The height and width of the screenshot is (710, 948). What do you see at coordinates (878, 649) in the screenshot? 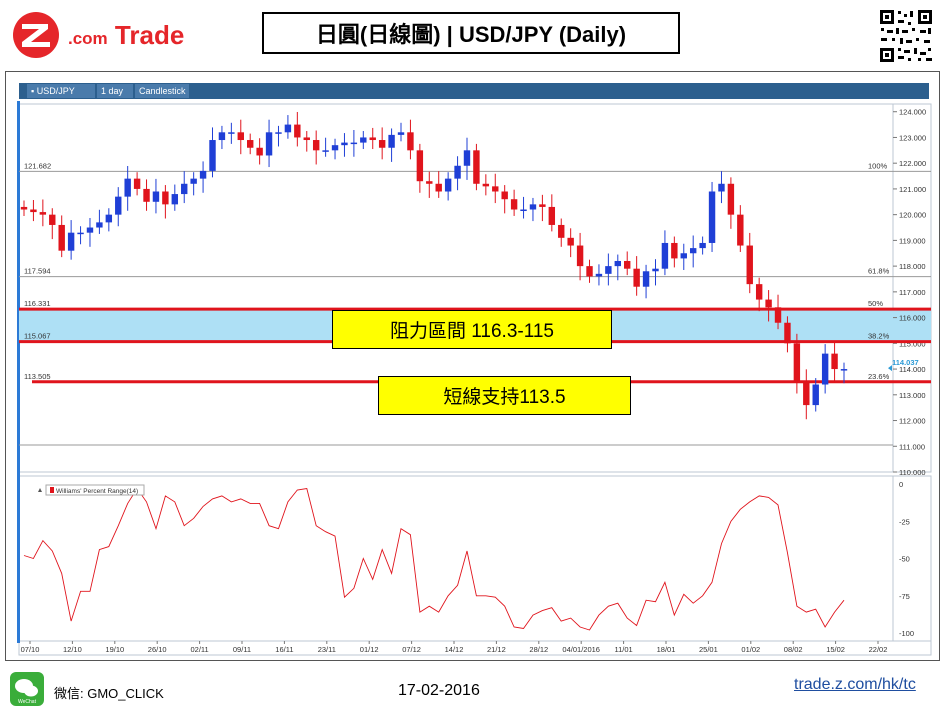
I see `x-tick-label: 22/02` at bounding box center [878, 649].